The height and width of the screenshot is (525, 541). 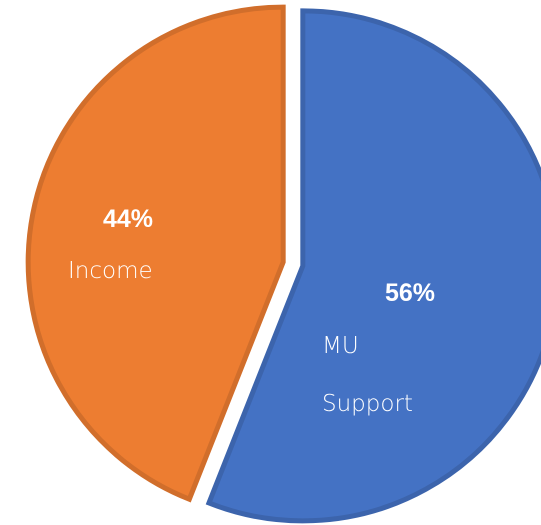 I want to click on category-label: MU Support, so click(x=367, y=375).